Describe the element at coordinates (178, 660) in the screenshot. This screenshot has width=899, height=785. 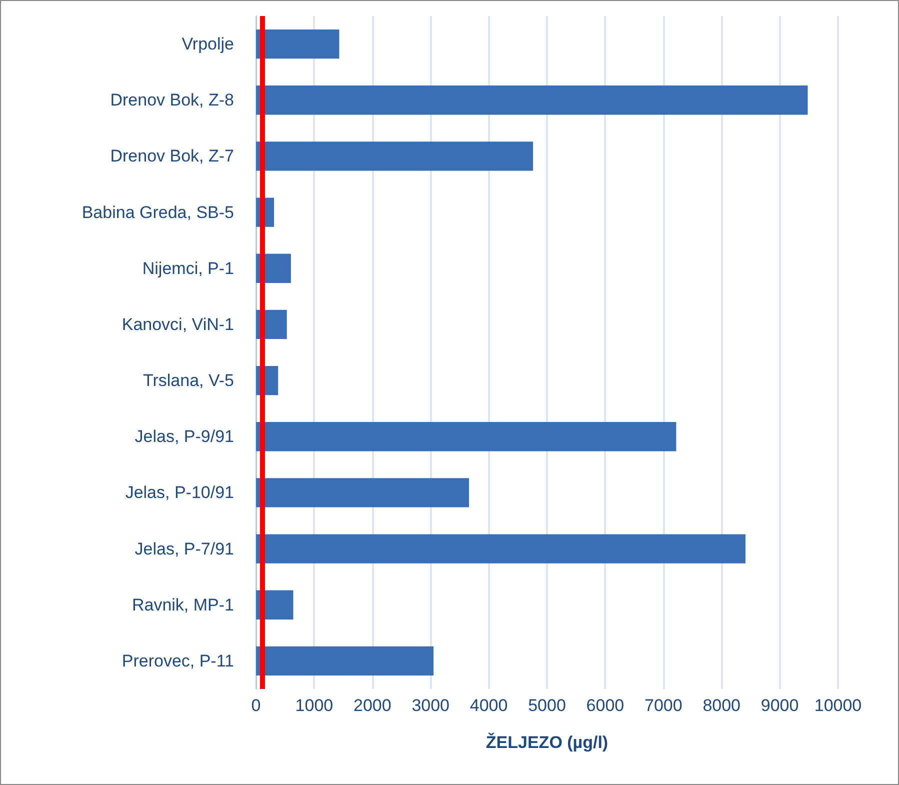
I see `y-tick-label: Prerovec, P-11` at that location.